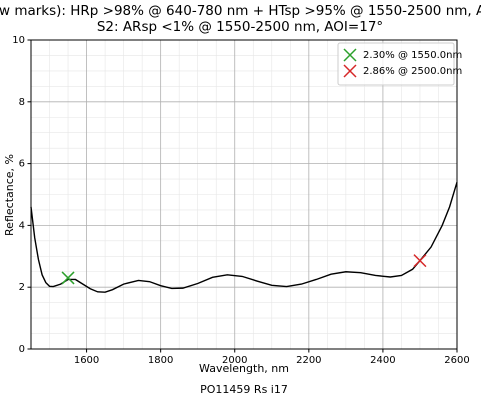  Describe the element at coordinates (22, 225) in the screenshot. I see `y-tick-label: 4` at that location.